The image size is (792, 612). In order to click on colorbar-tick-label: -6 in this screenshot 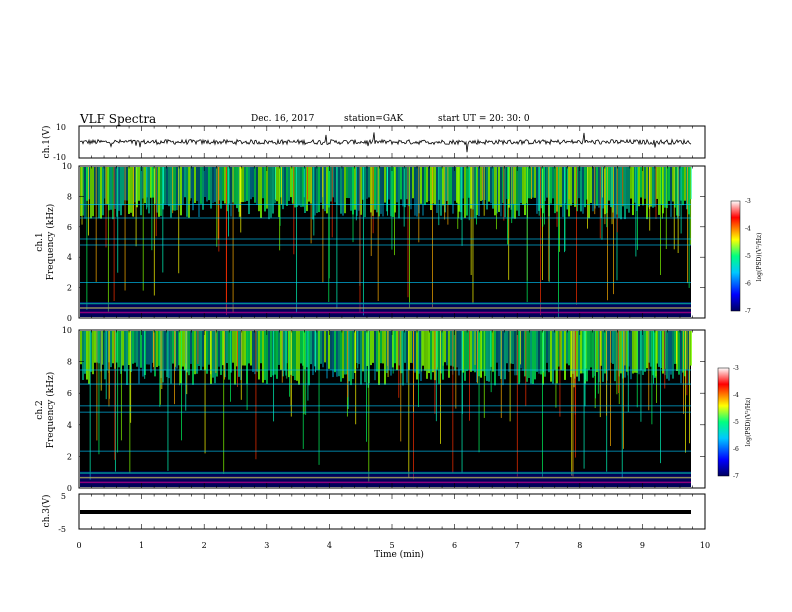, I will do `click(736, 449)`.